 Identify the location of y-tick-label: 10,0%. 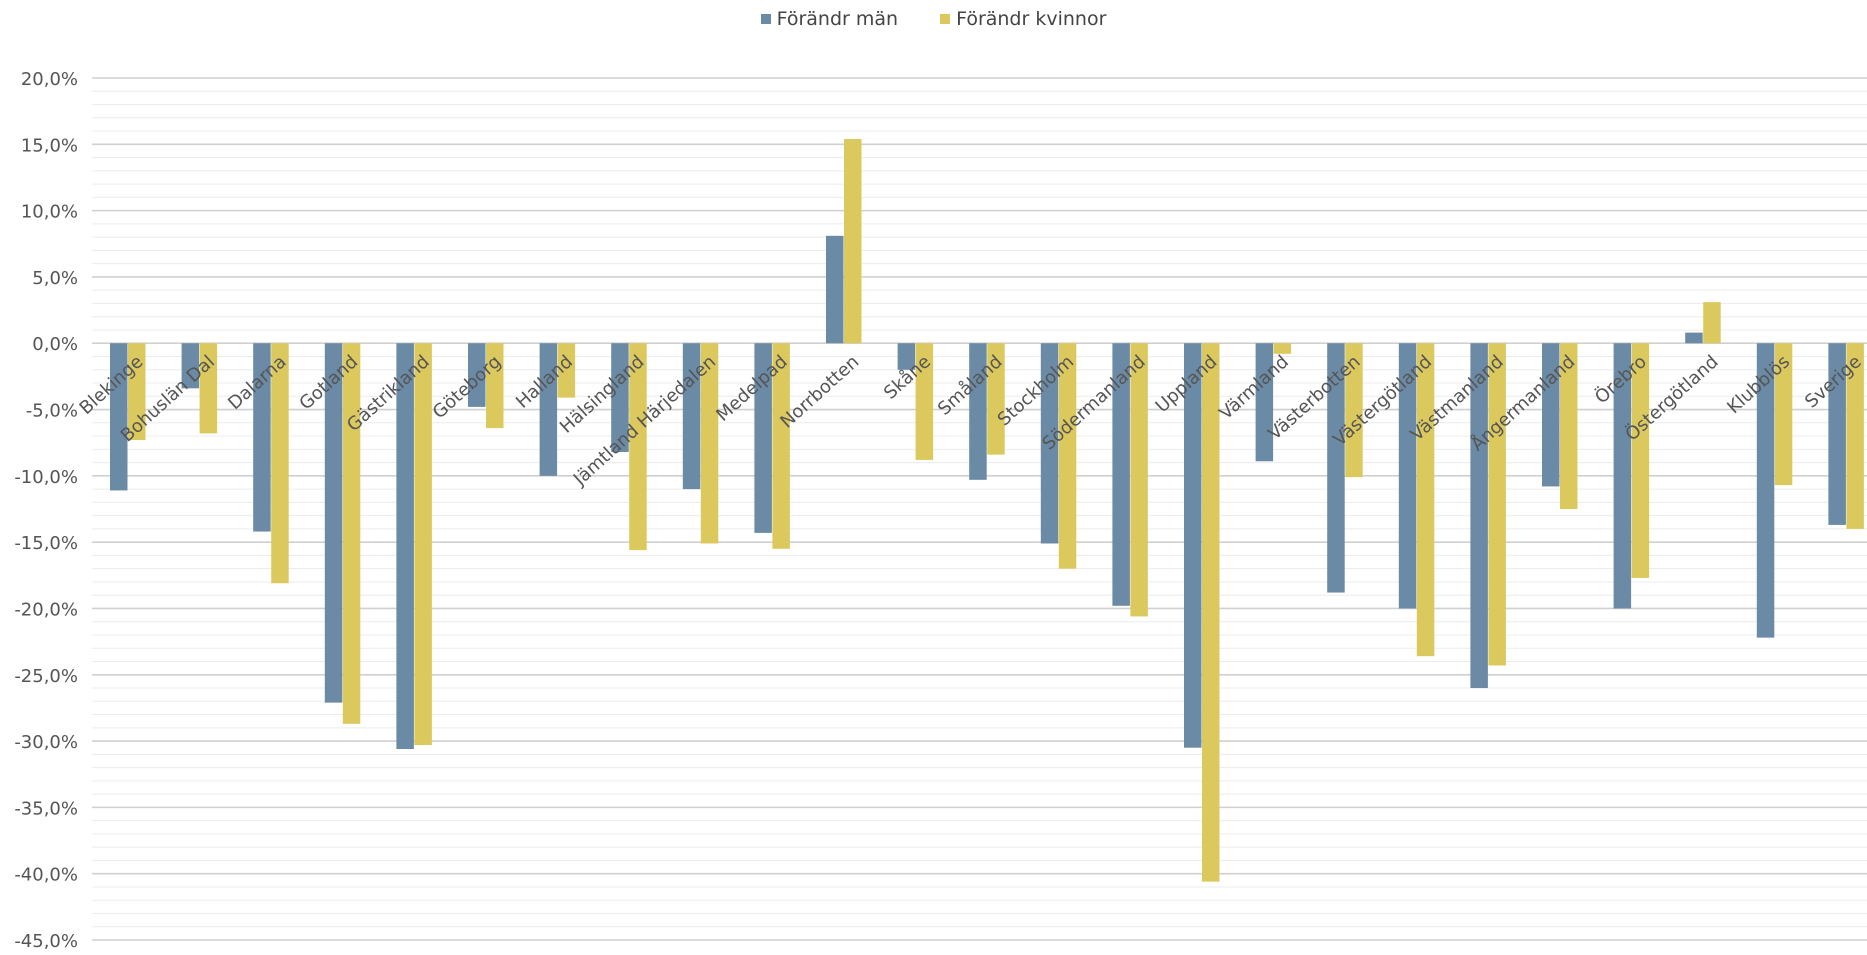
(49, 212).